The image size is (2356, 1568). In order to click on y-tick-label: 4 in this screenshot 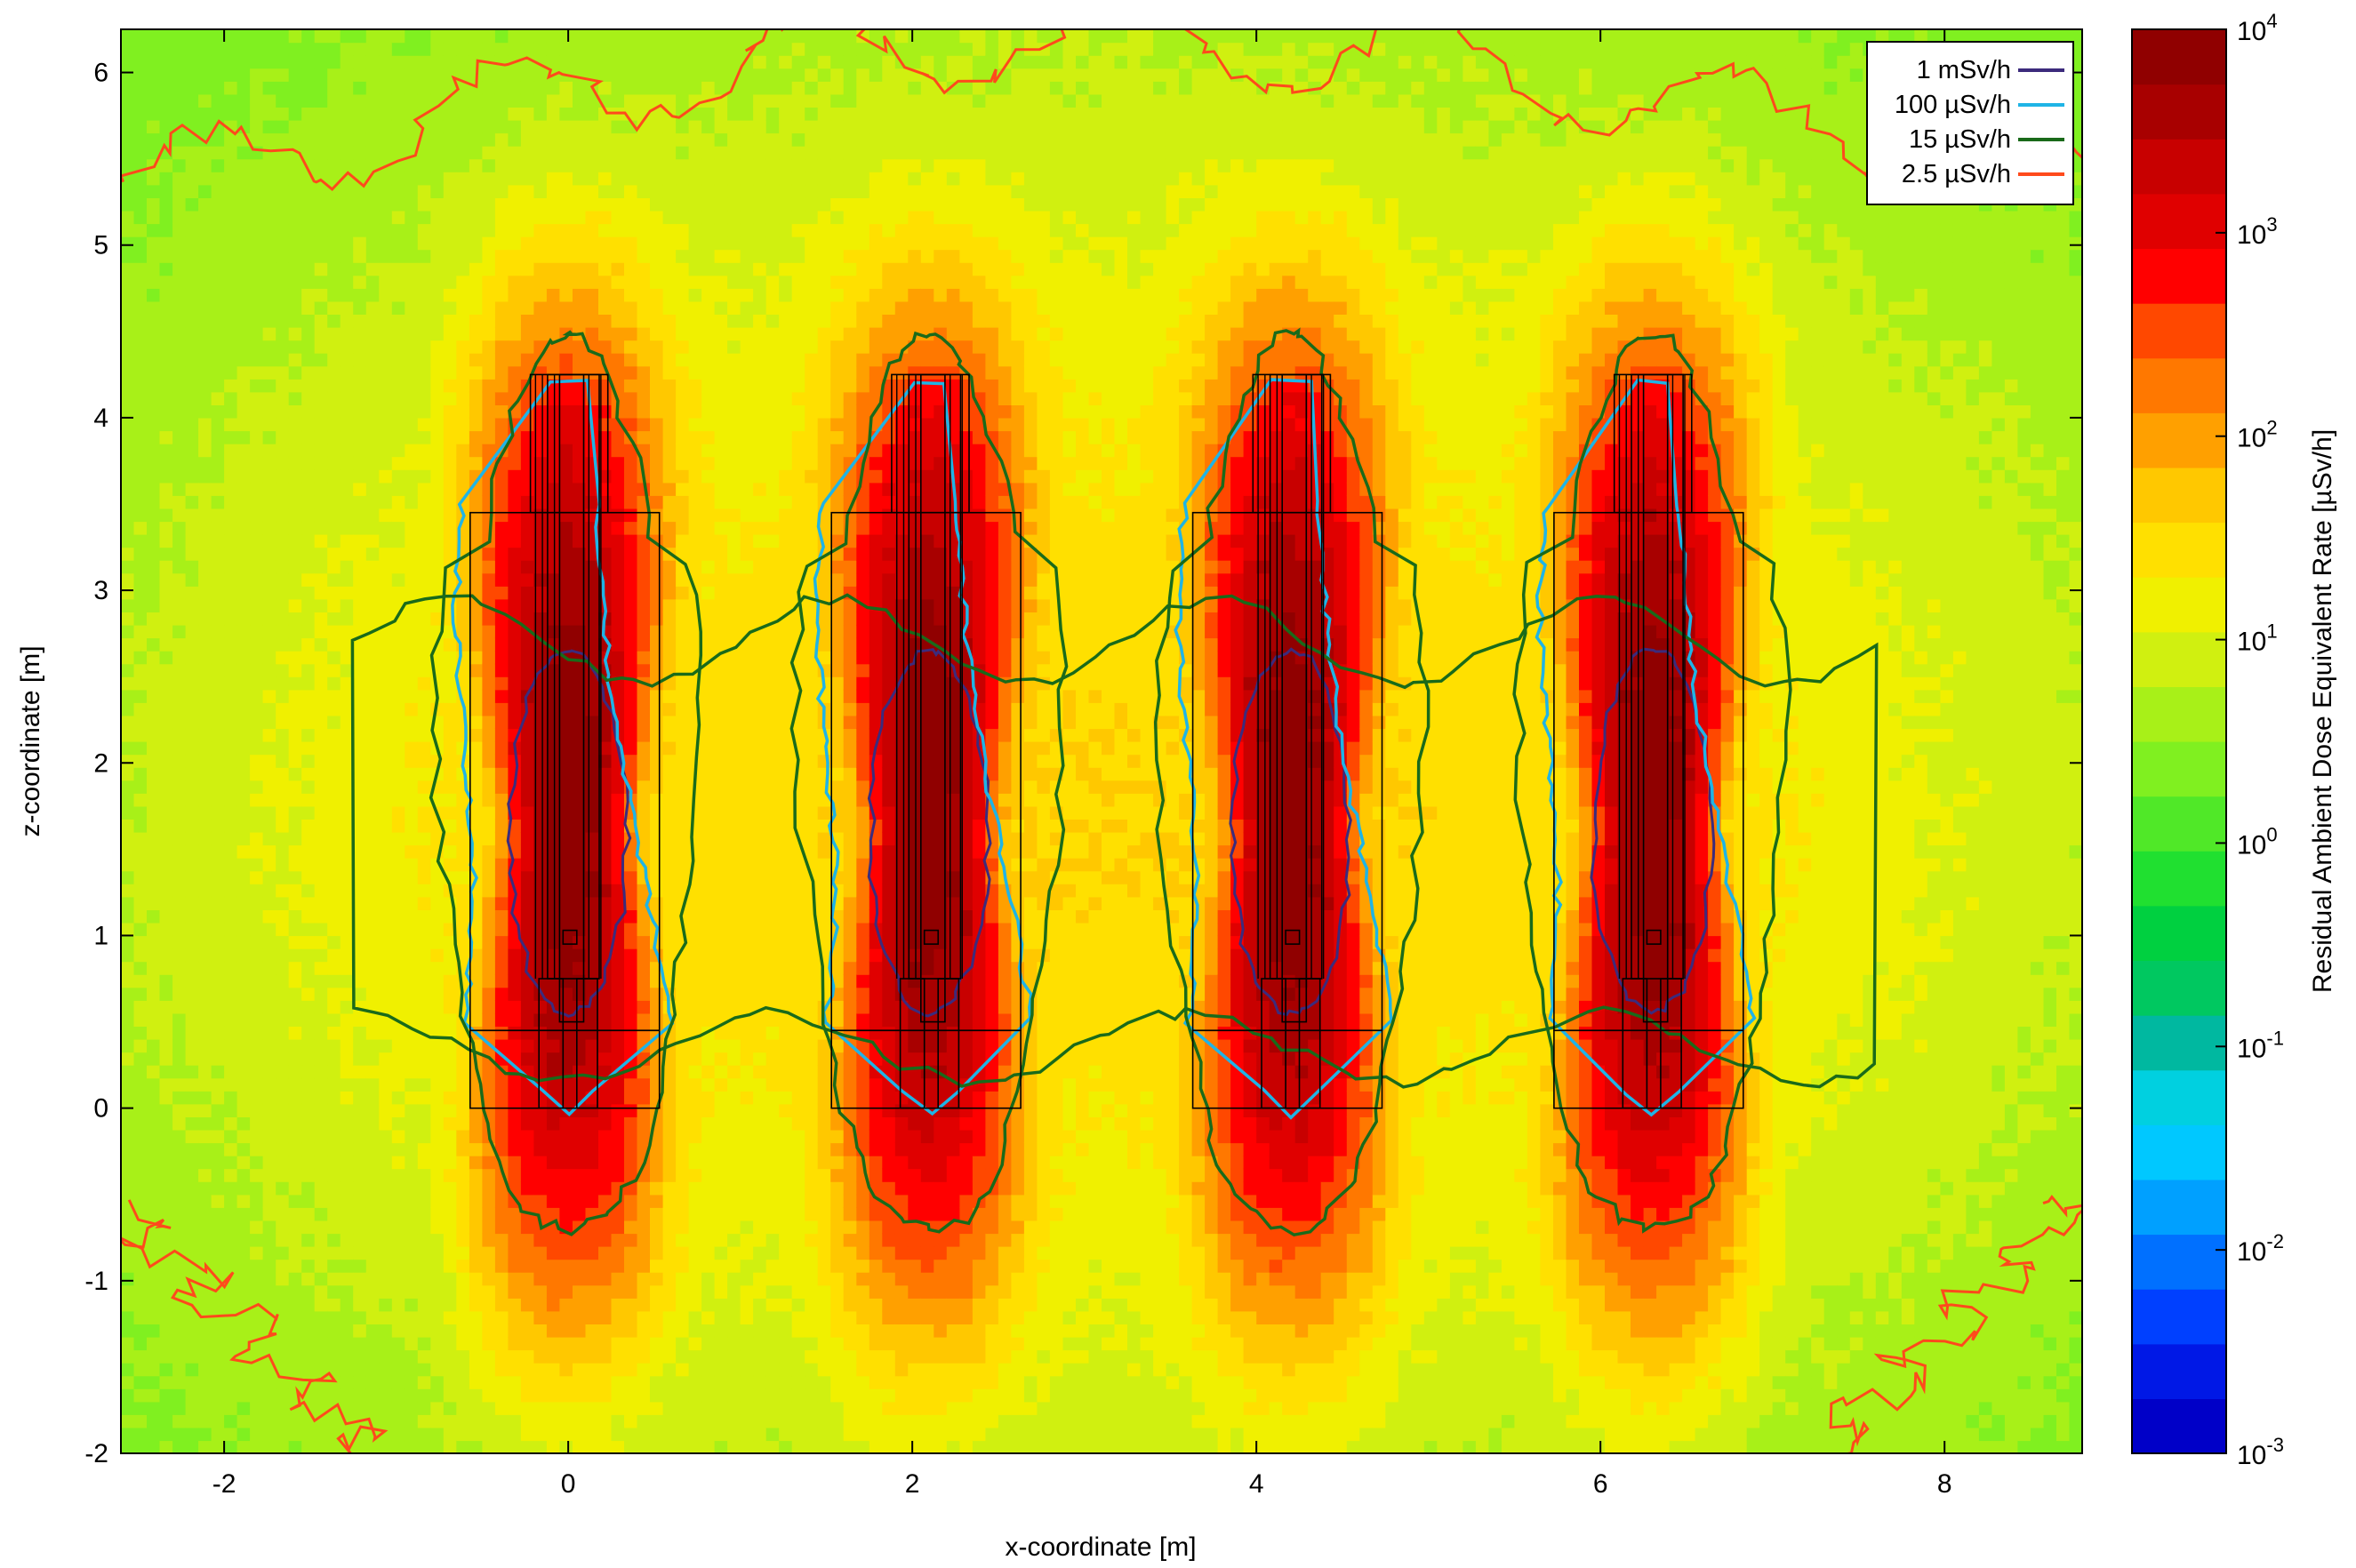, I will do `click(100, 418)`.